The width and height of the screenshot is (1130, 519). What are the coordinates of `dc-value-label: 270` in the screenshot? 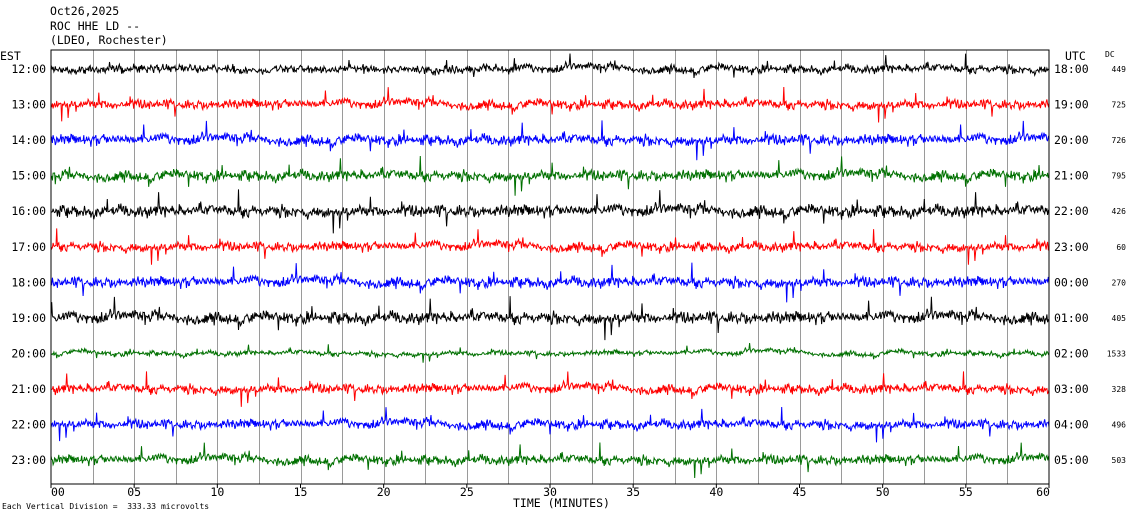 It's located at (1119, 282).